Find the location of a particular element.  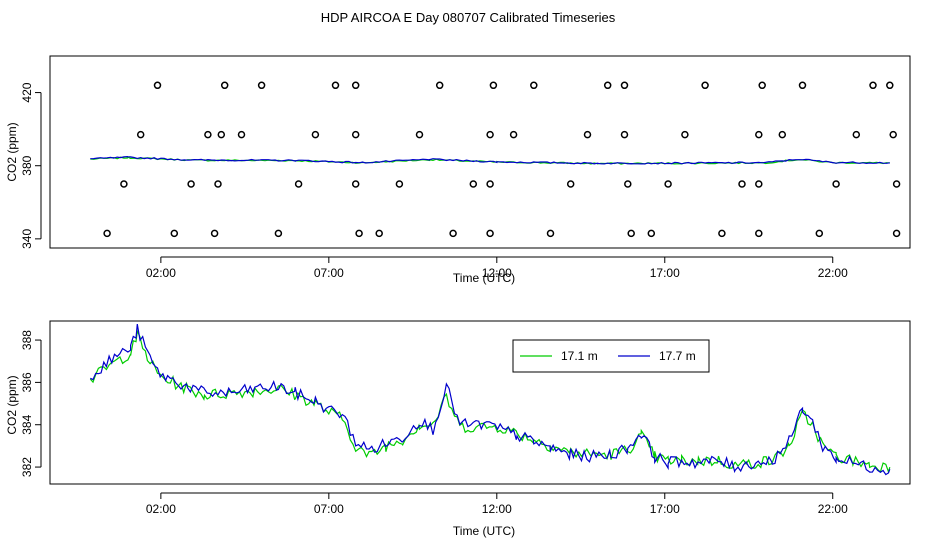

y-tick-label: 380 is located at coordinates (27, 165).